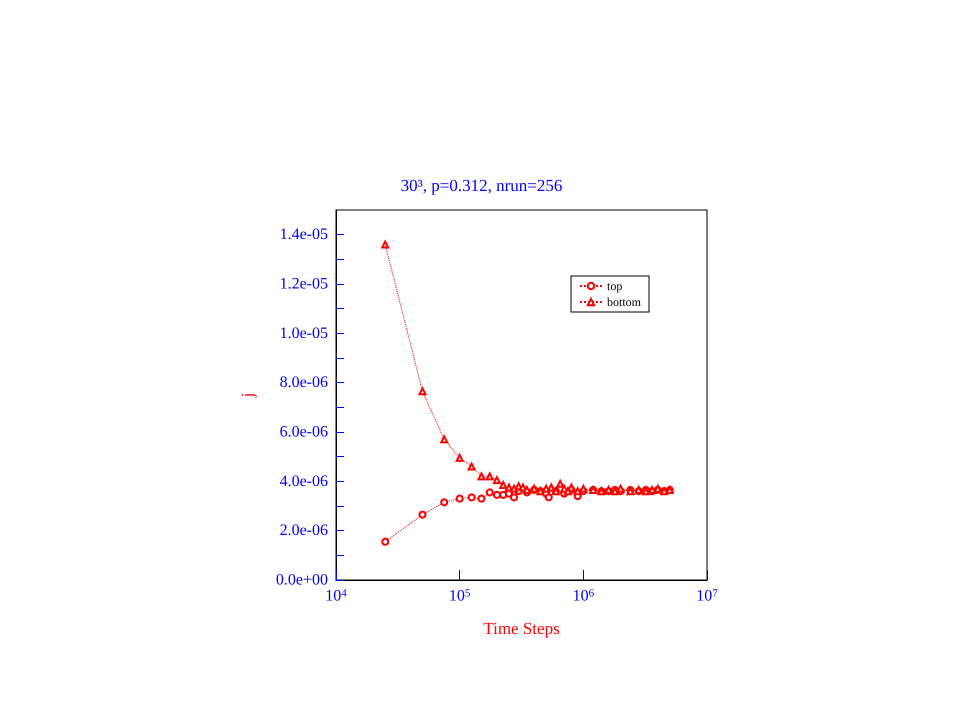  What do you see at coordinates (521, 628) in the screenshot?
I see `x-axis-title: Time Steps` at bounding box center [521, 628].